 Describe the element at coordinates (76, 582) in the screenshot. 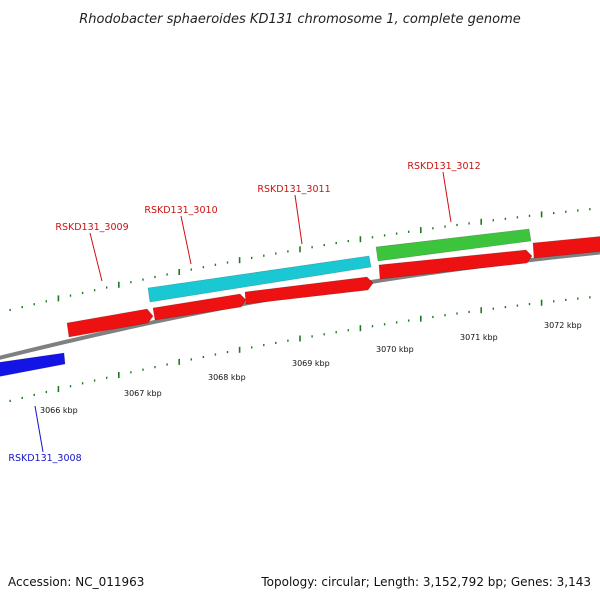

I see `accession-text: Accession: NC_011963` at that location.